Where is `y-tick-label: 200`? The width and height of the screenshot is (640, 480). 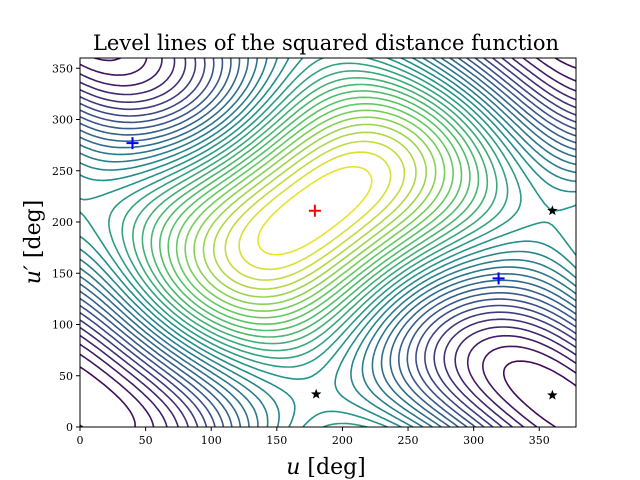 y-tick-label: 200 is located at coordinates (62, 222).